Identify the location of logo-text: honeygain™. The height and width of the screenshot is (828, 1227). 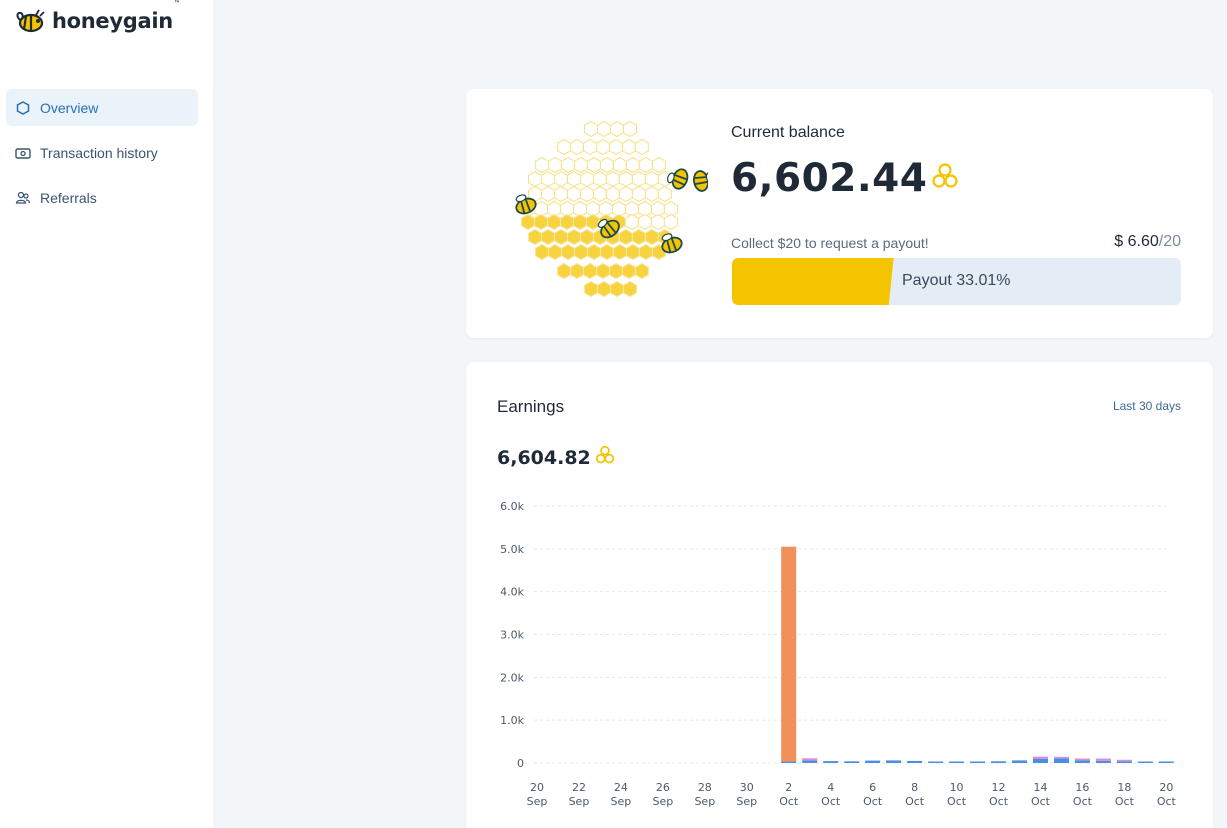
(116, 16).